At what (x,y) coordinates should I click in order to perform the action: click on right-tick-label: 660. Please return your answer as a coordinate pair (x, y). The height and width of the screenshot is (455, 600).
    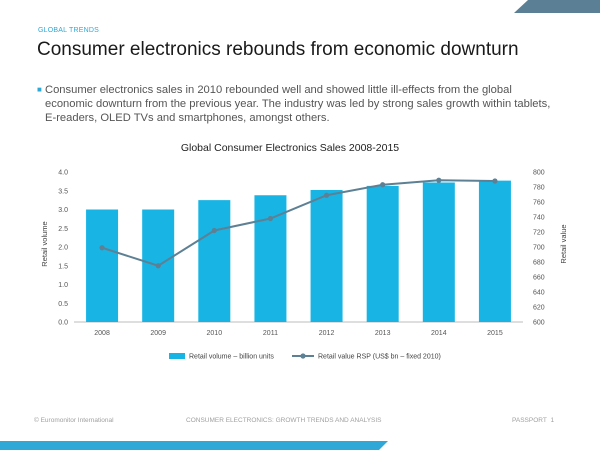
    Looking at the image, I should click on (539, 278).